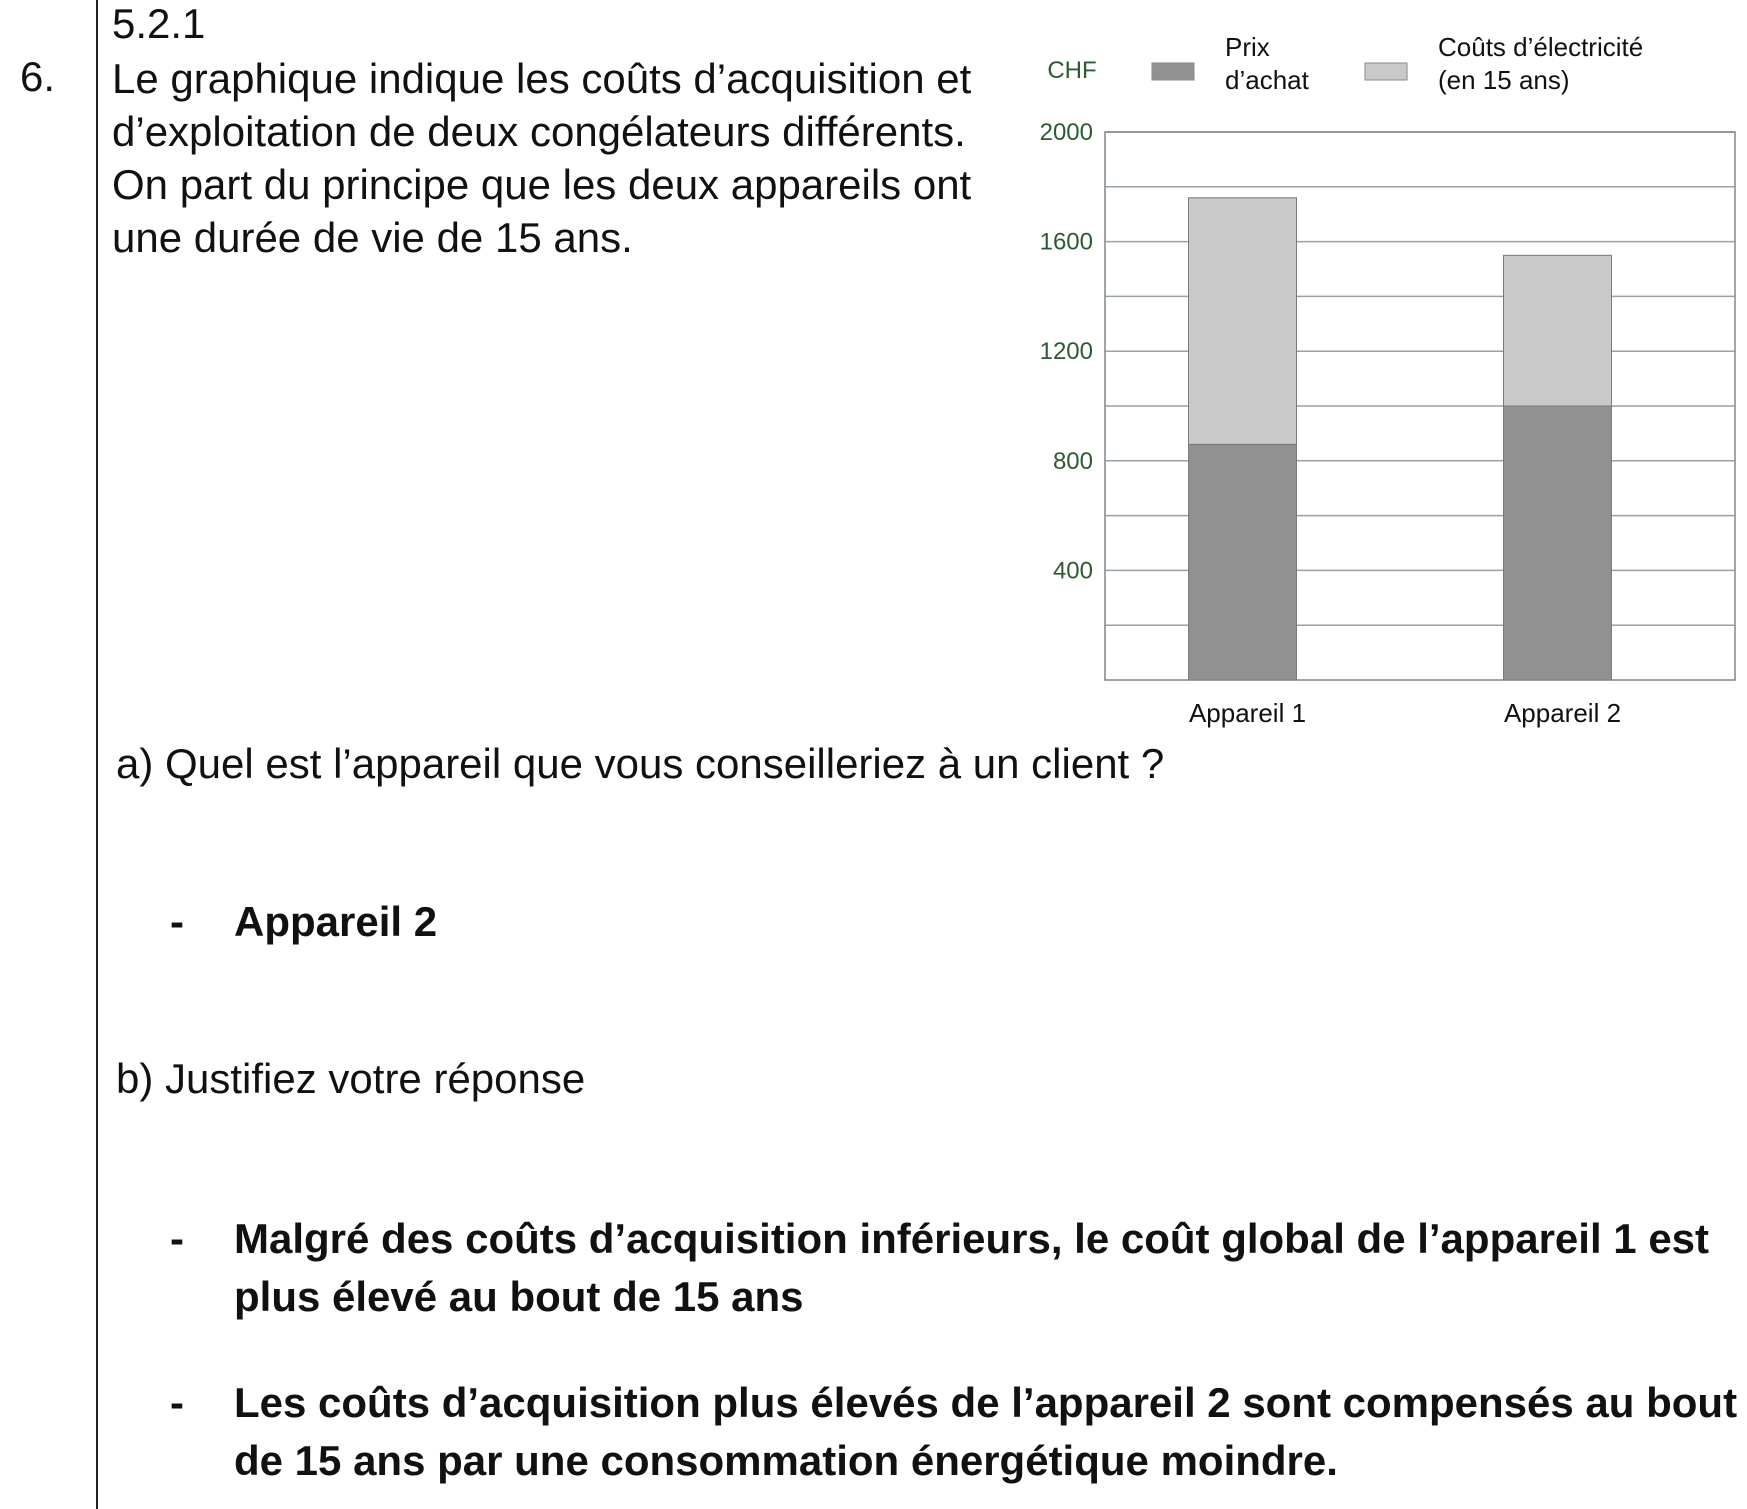 This screenshot has width=1747, height=1509. Describe the element at coordinates (375, 1078) in the screenshot. I see `question-b-text: Justifiez votre réponse` at that location.